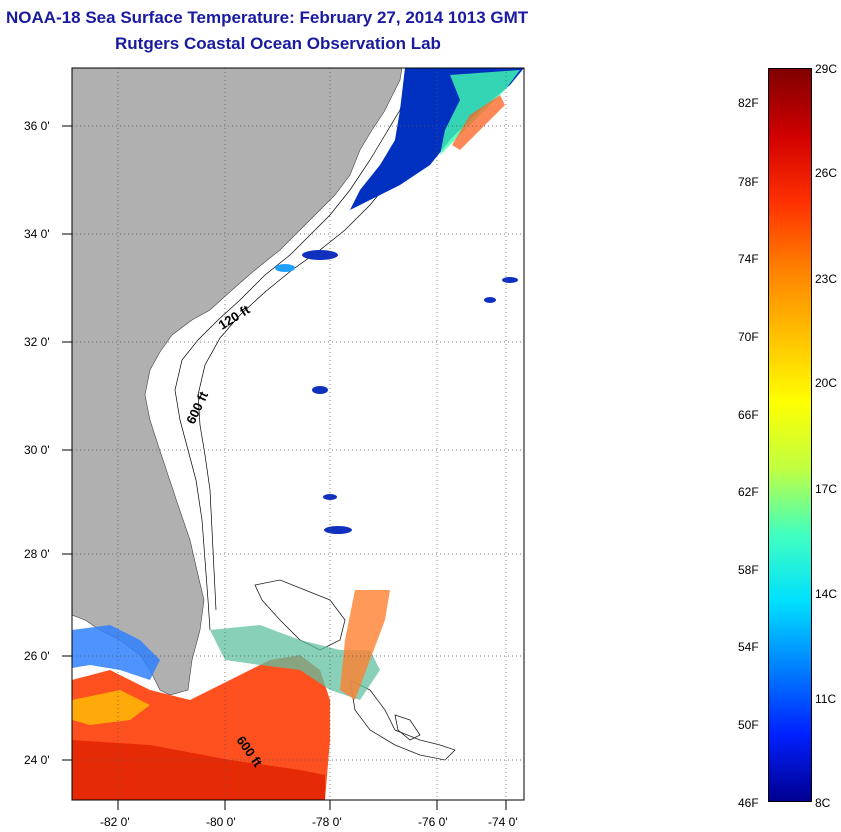  Describe the element at coordinates (748, 570) in the screenshot. I see `colorbar-f-label: 58F` at that location.